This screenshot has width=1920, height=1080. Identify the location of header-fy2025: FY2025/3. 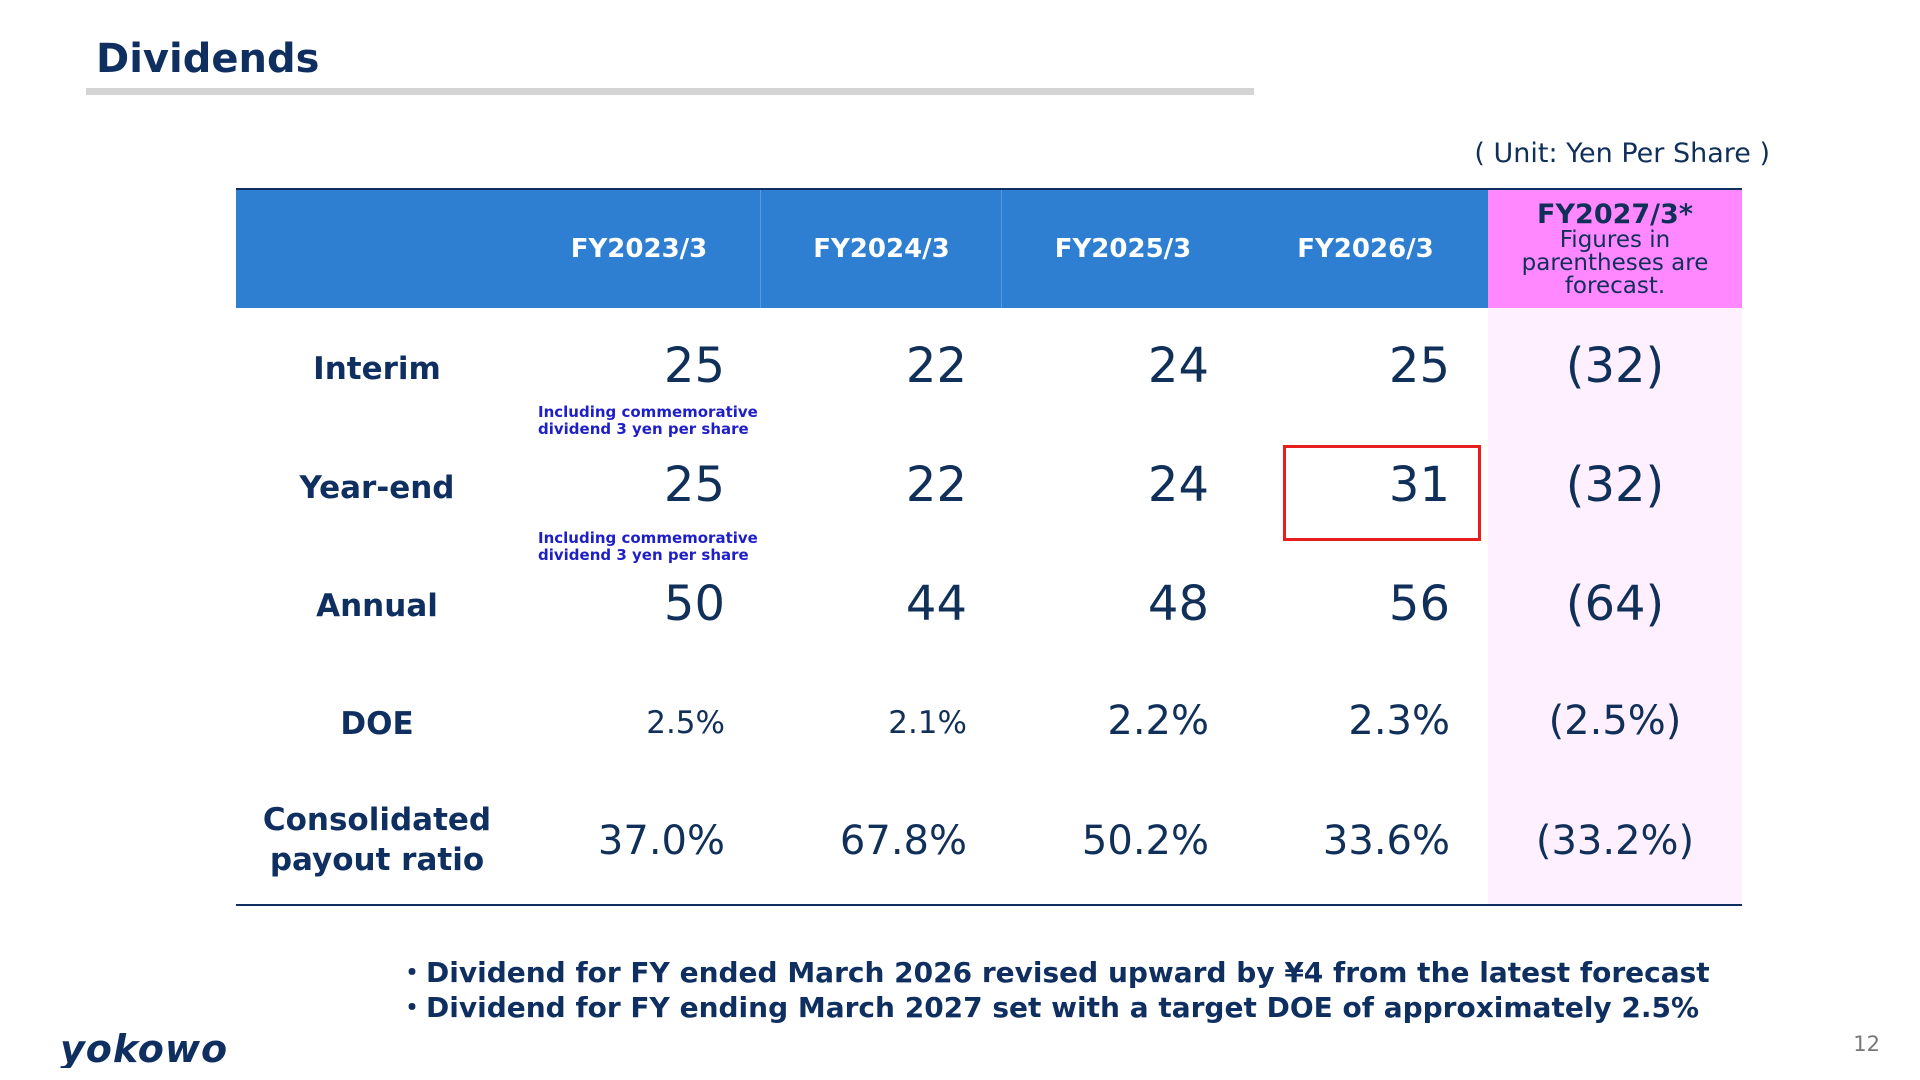
(1122, 249).